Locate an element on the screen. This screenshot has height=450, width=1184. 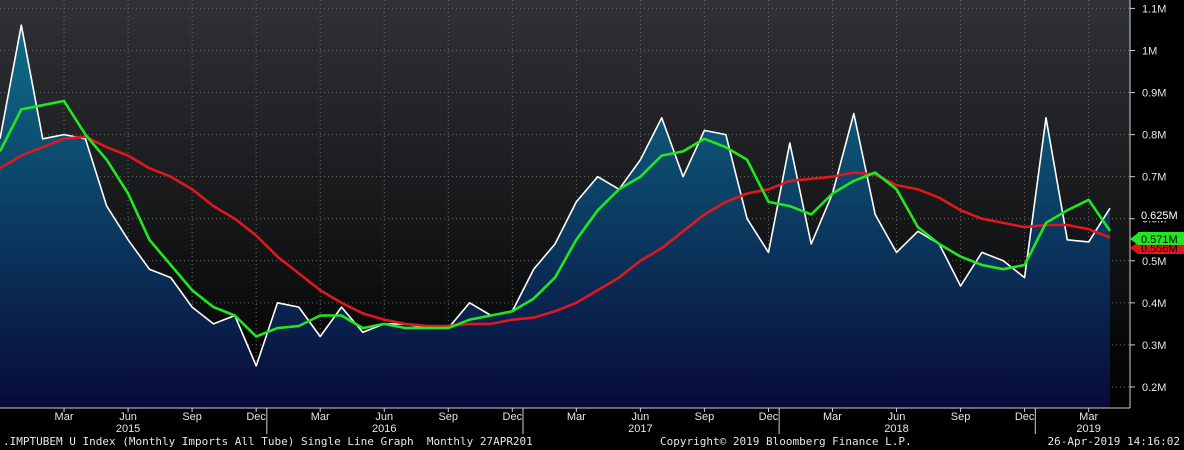
last-value-label-white-pointer is located at coordinates (1134, 215).